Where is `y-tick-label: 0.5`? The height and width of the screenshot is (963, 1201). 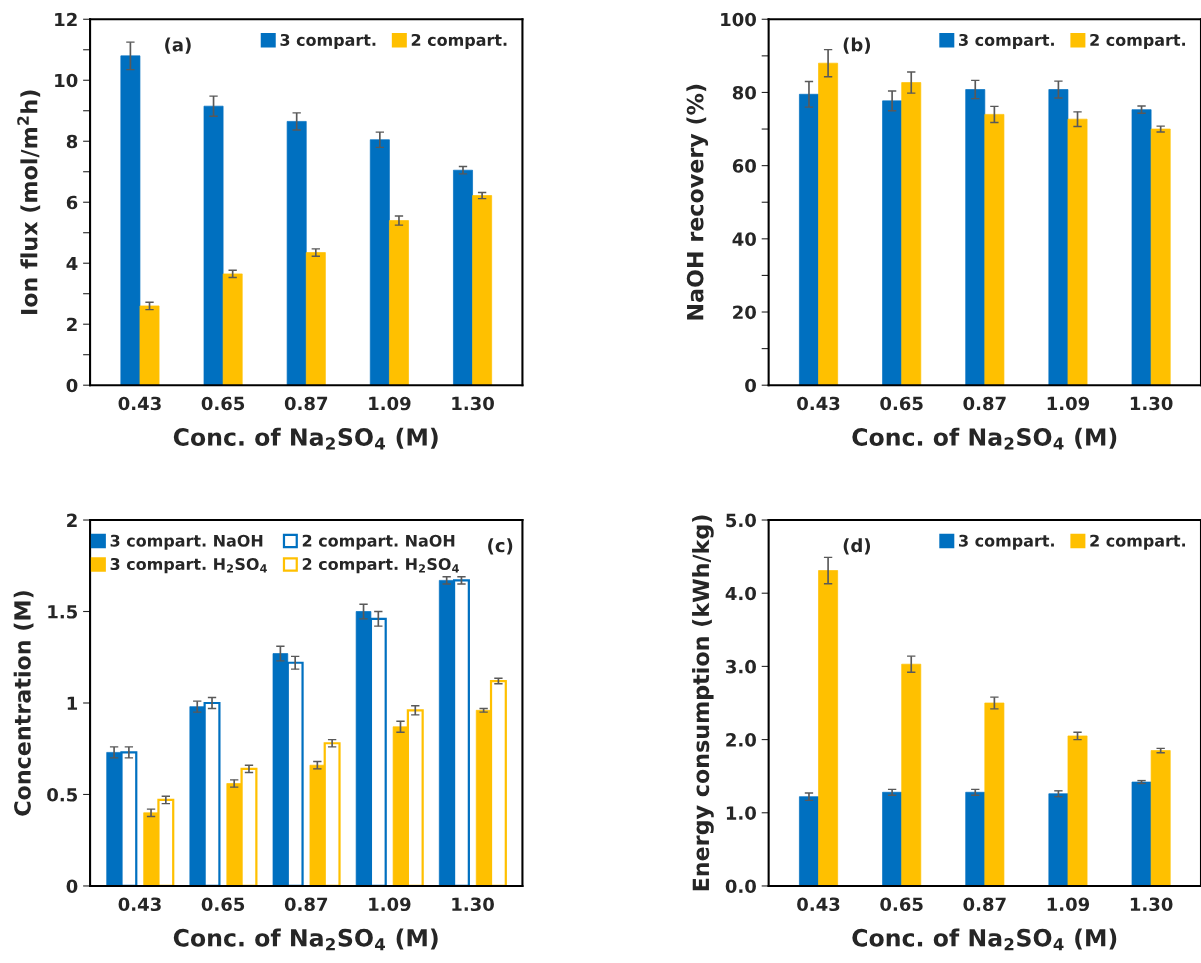 y-tick-label: 0.5 is located at coordinates (62, 794).